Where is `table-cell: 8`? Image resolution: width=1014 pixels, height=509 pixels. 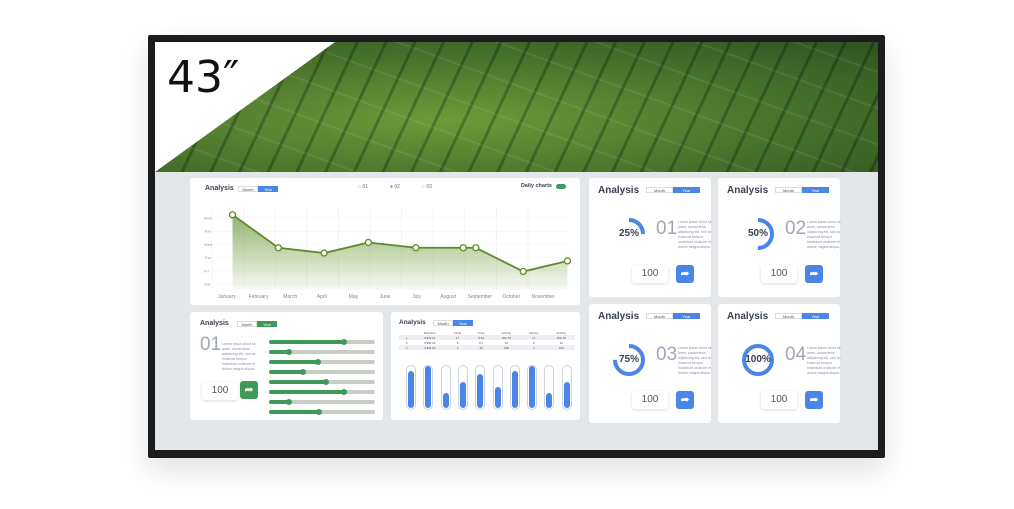
table-cell: 8 is located at coordinates (533, 342).